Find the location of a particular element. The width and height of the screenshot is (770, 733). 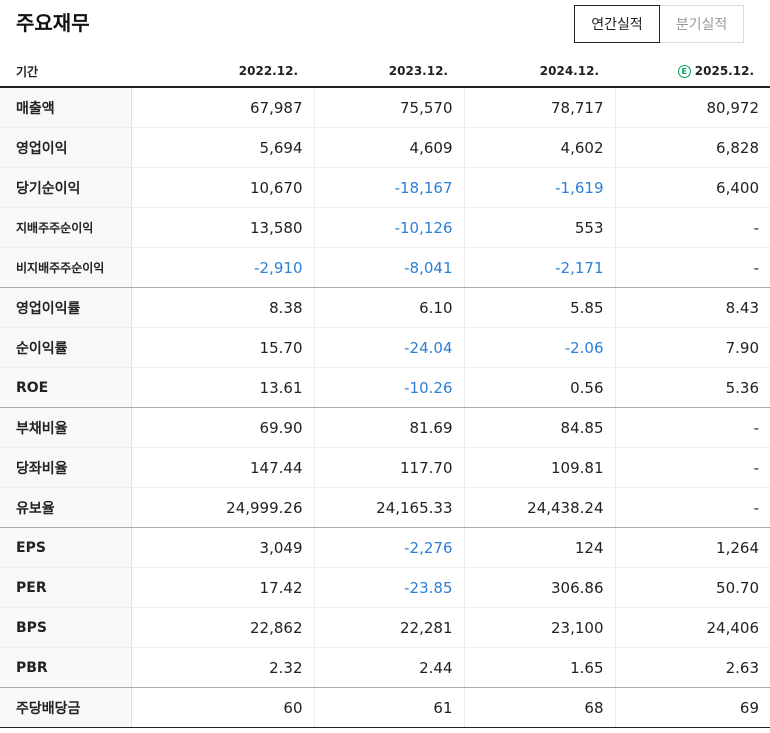

table-cell: 23,100 is located at coordinates (539, 627).